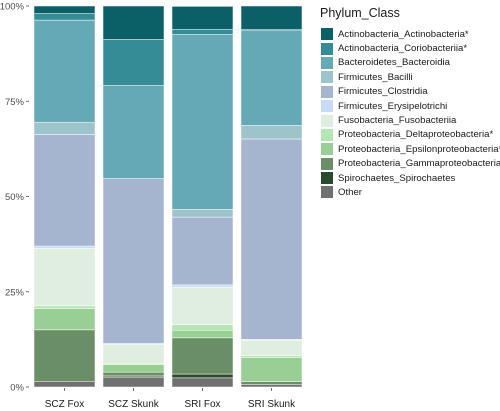  What do you see at coordinates (202, 404) in the screenshot?
I see `x-tick-label: SRI Fox` at bounding box center [202, 404].